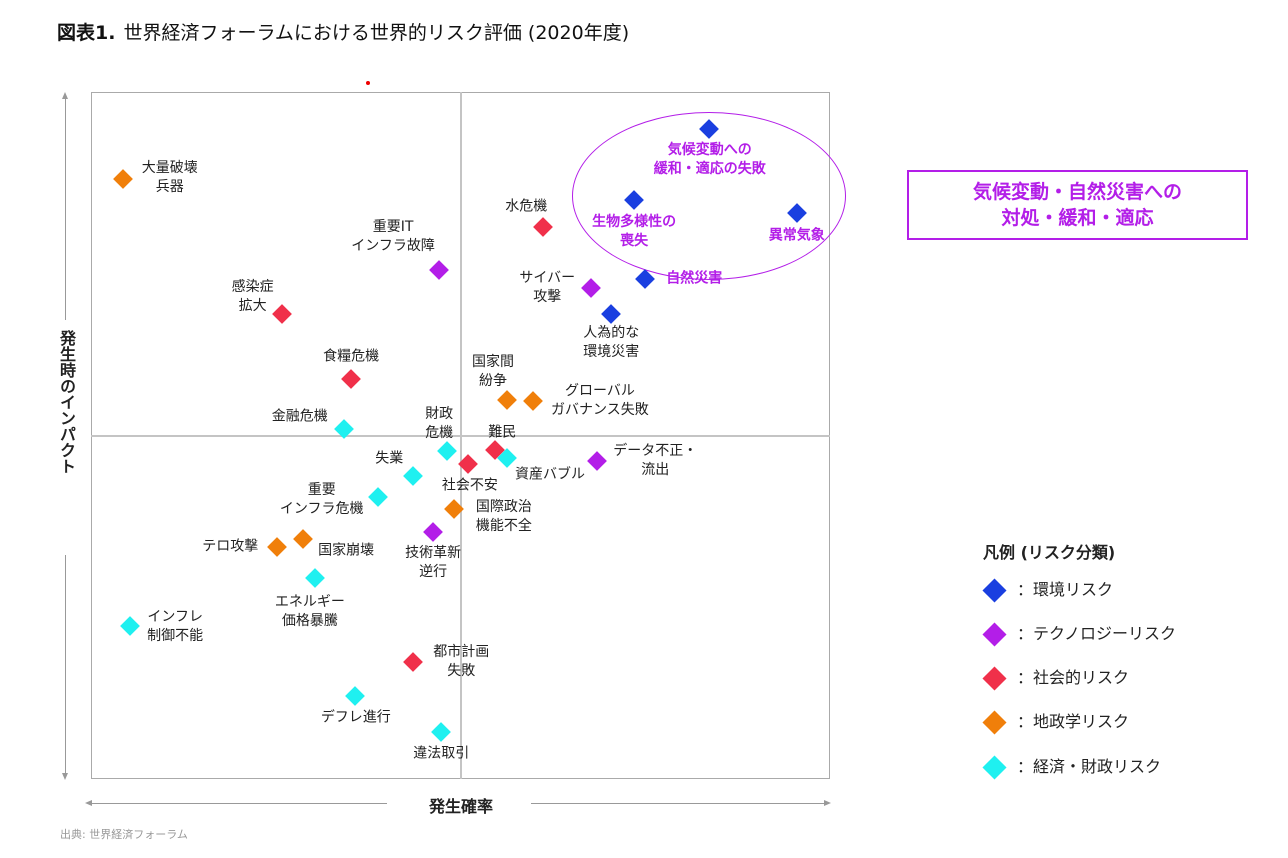  I want to click on climate-risk-ellipse, so click(709, 196).